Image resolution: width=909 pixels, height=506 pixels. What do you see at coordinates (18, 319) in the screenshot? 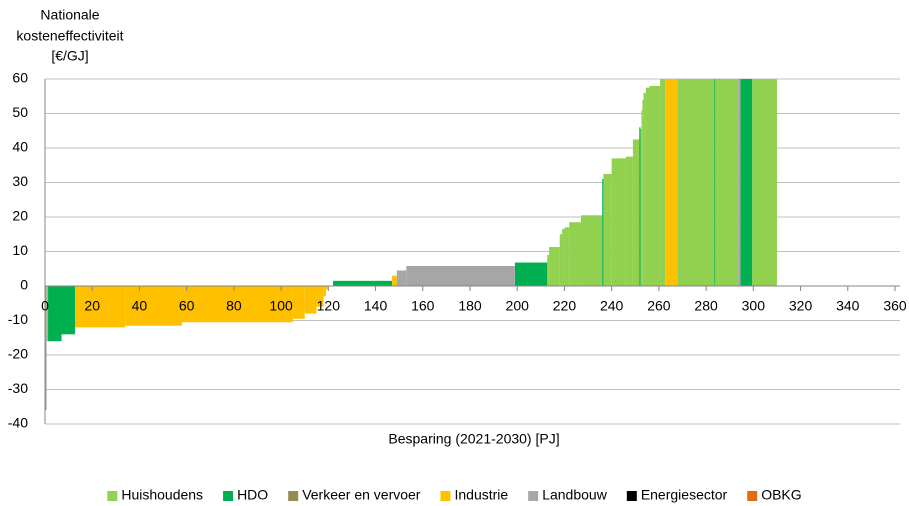
I see `y-tick-label: -10` at bounding box center [18, 319].